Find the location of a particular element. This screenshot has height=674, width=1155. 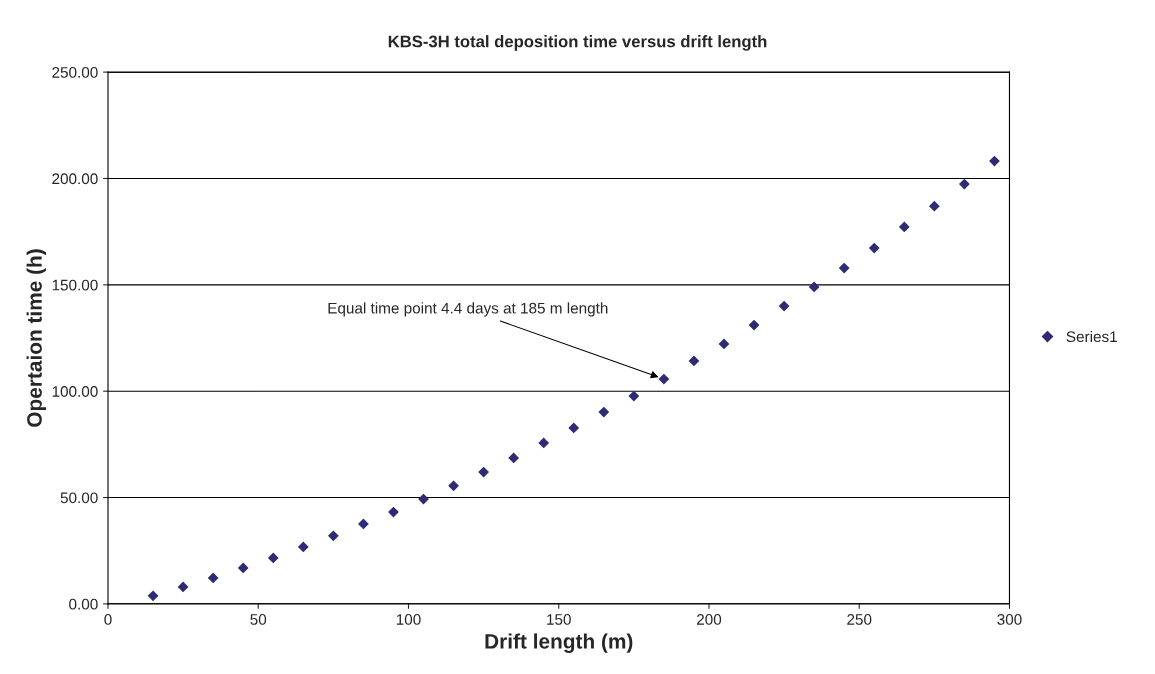

x-tick-label: 250 is located at coordinates (859, 619).